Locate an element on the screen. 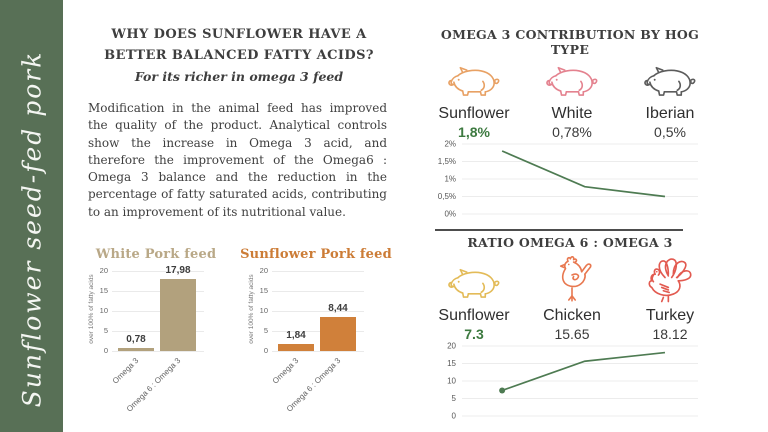  chicken-icon is located at coordinates (572, 278).